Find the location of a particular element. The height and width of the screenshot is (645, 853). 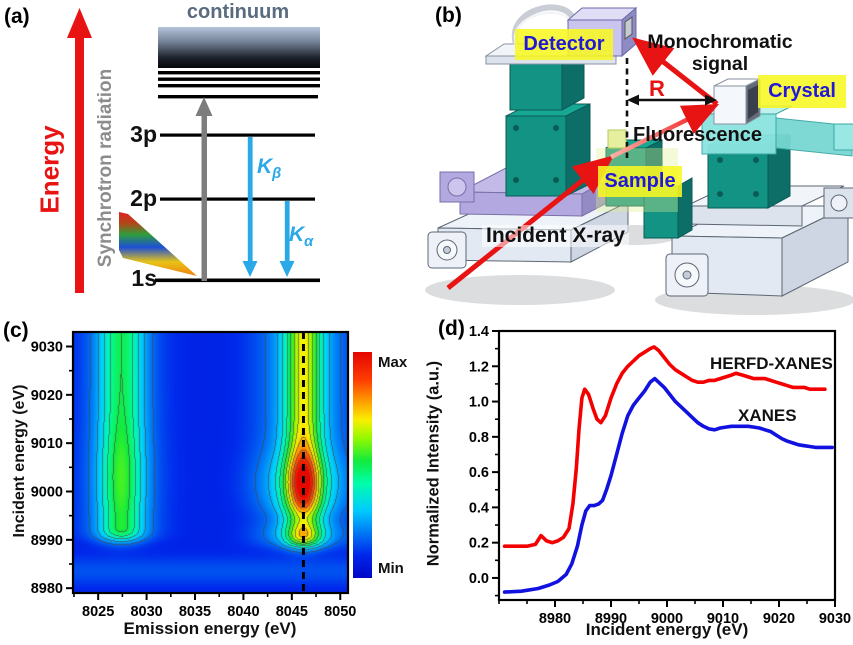

d-yaxis-label: Normalized Intensity (a.u.) is located at coordinates (433, 463).